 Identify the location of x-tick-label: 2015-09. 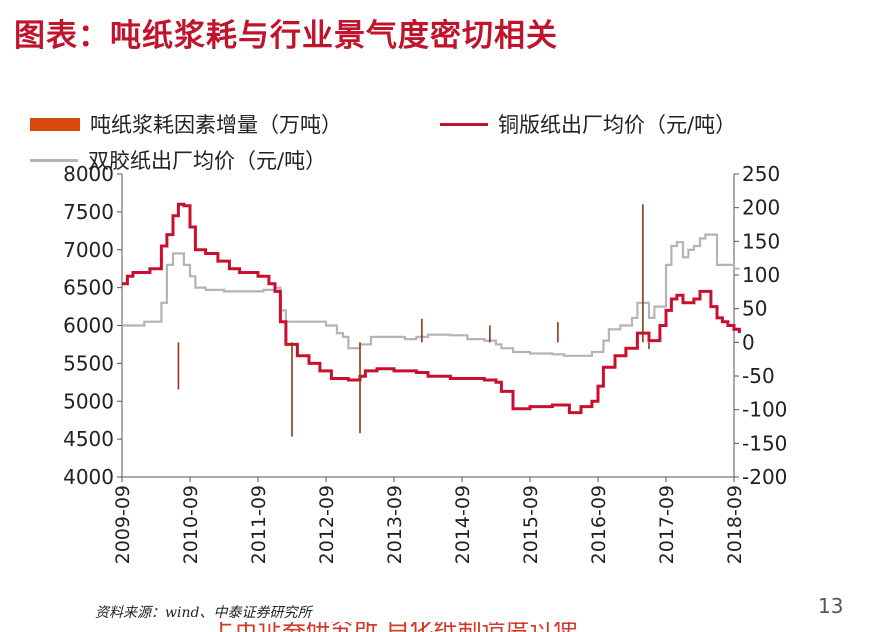
(531, 524).